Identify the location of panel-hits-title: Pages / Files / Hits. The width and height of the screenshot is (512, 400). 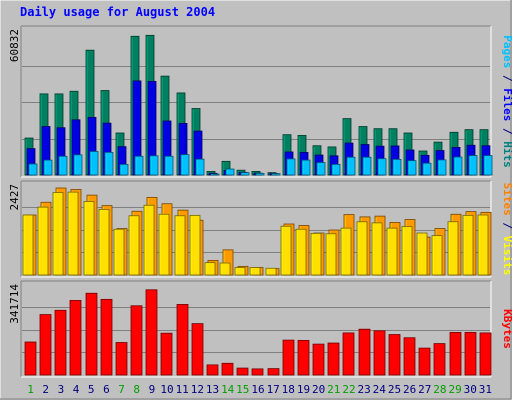
(506, 101).